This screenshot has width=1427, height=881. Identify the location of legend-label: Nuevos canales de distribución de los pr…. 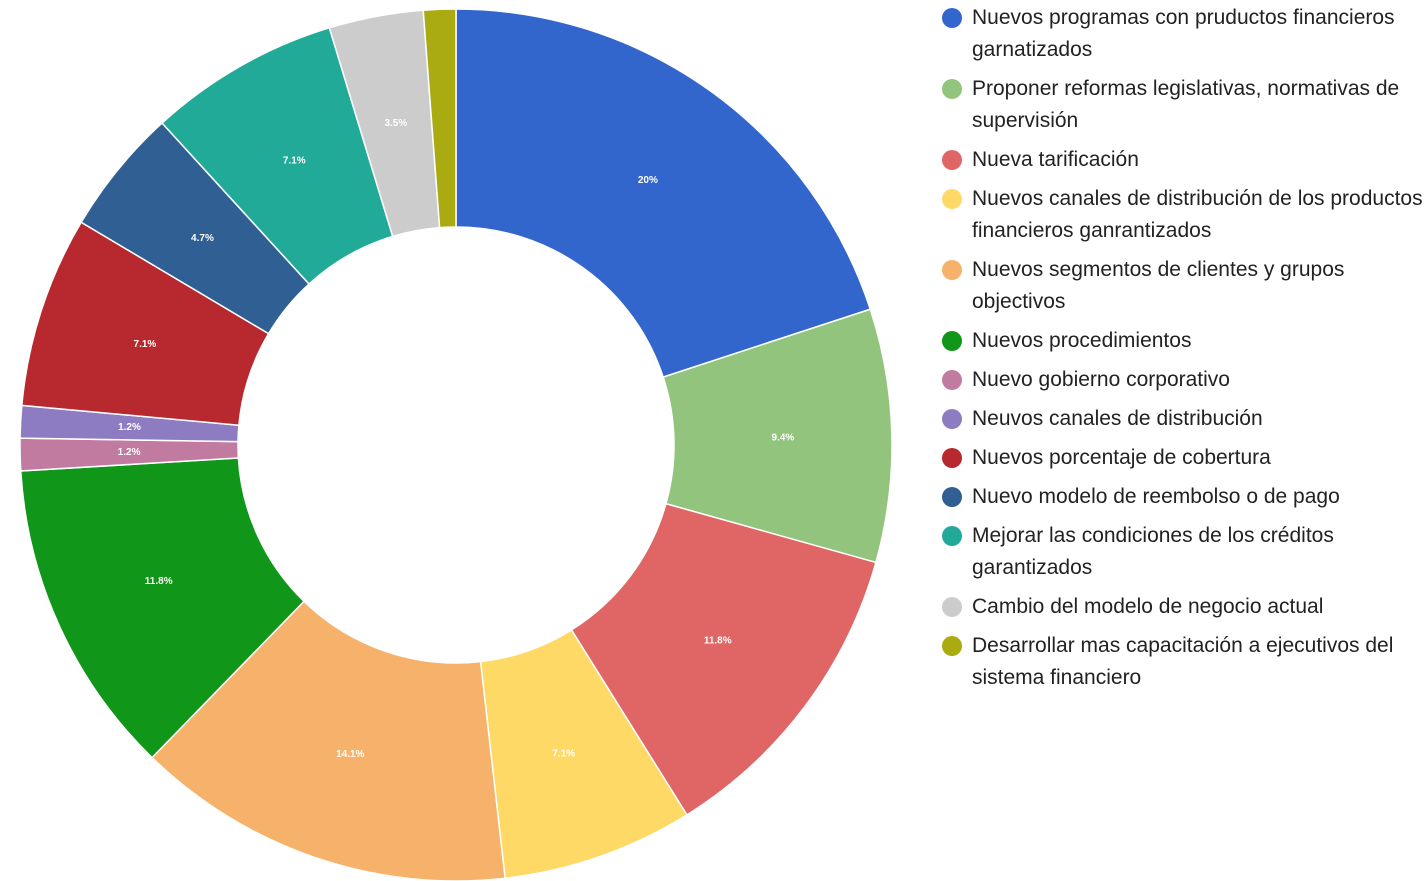
(1197, 214).